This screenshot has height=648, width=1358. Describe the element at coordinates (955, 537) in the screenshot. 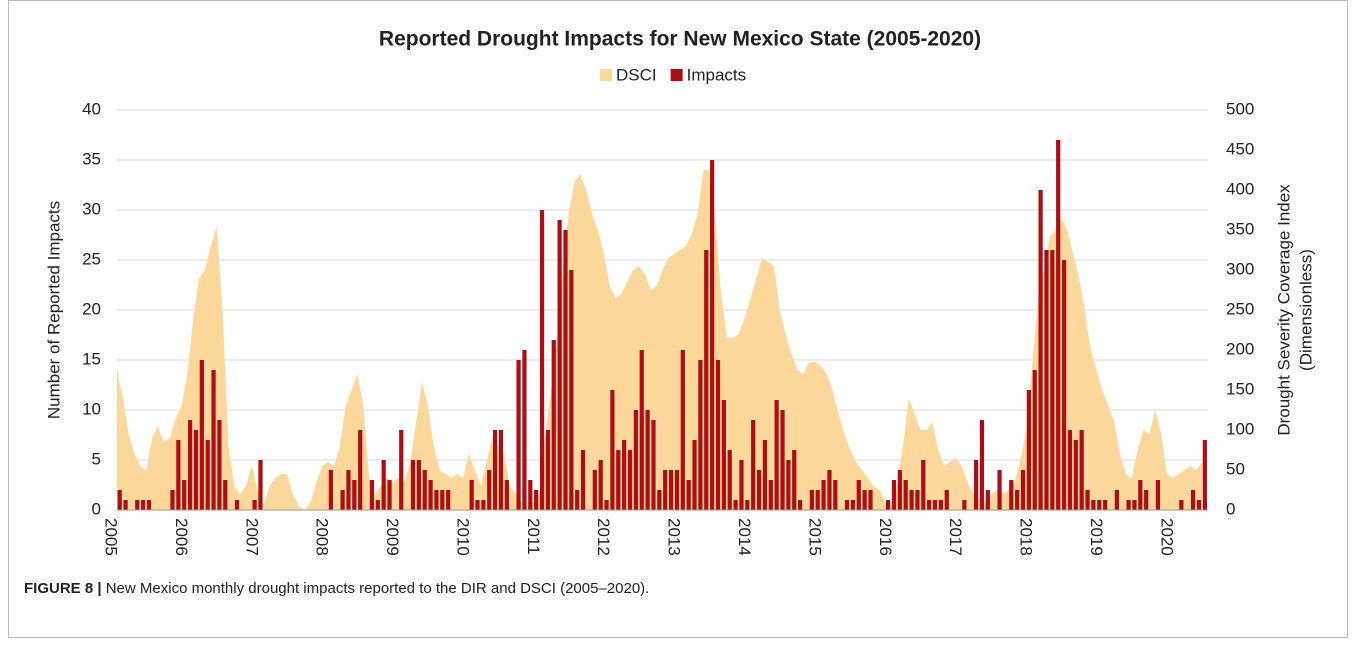

I see `x-tick-label: 2017` at that location.